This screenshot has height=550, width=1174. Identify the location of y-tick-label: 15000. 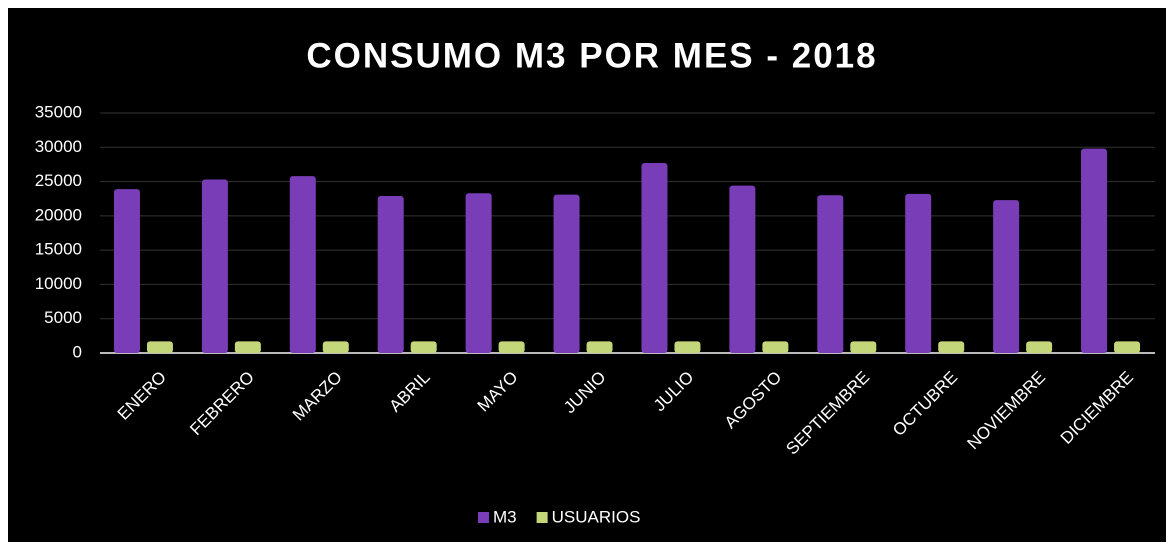
(58, 249).